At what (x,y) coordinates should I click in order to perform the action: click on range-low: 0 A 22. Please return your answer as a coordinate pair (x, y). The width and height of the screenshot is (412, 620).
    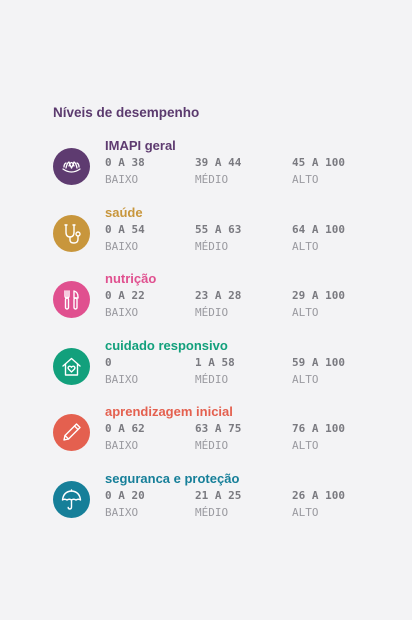
    Looking at the image, I should click on (125, 295).